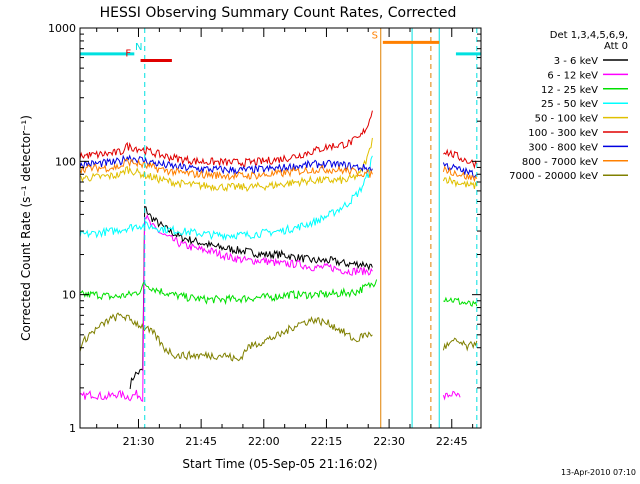 This screenshot has width=640, height=484. I want to click on legend-header-0: Det 1,3,4,5,6,9,, so click(589, 35).